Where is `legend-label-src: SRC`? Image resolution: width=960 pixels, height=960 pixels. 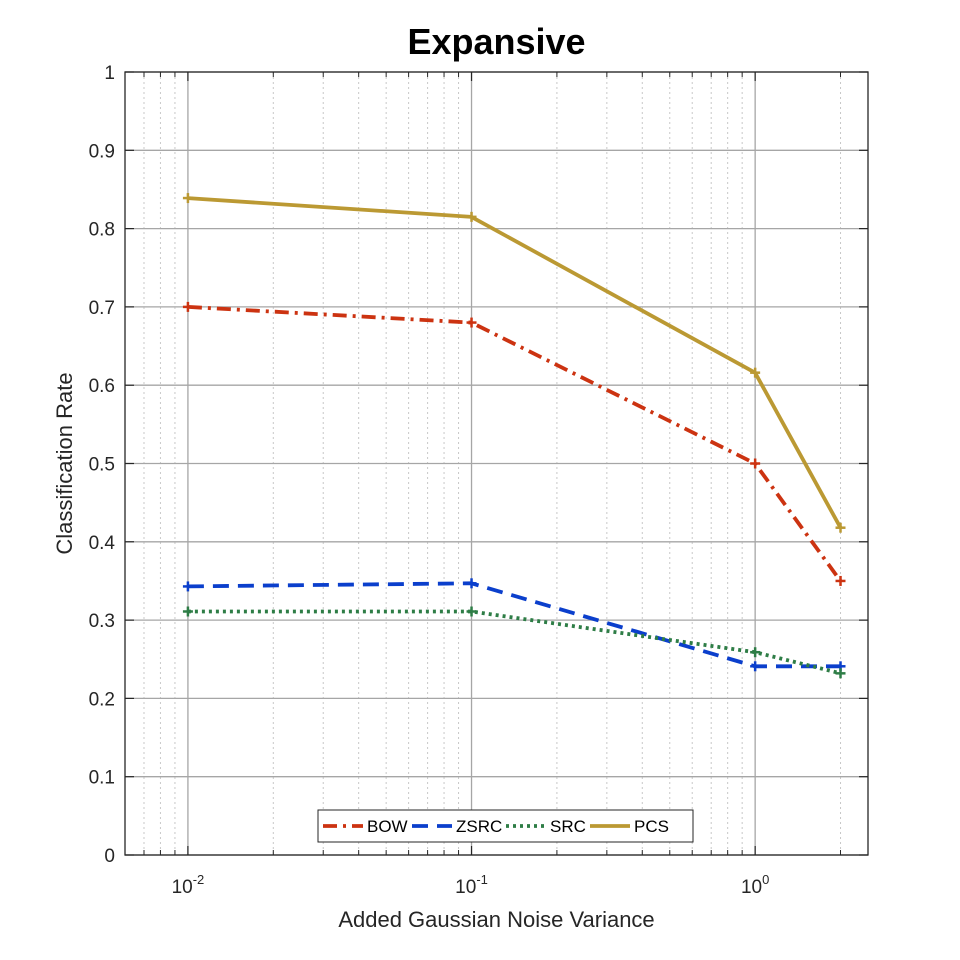
legend-label-src: SRC is located at coordinates (568, 826).